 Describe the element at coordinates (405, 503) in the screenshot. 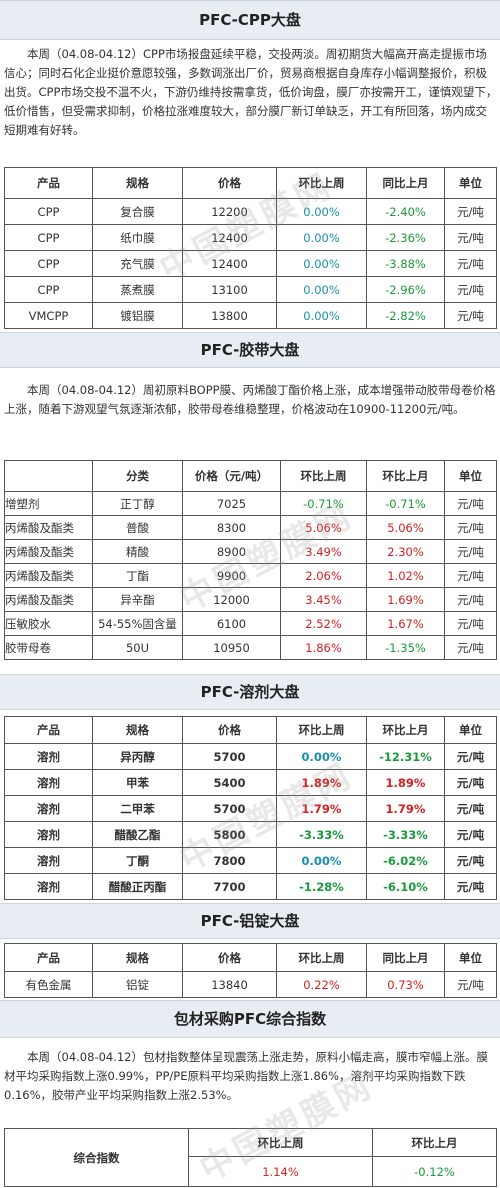

I see `table-cell: -0.71%` at that location.